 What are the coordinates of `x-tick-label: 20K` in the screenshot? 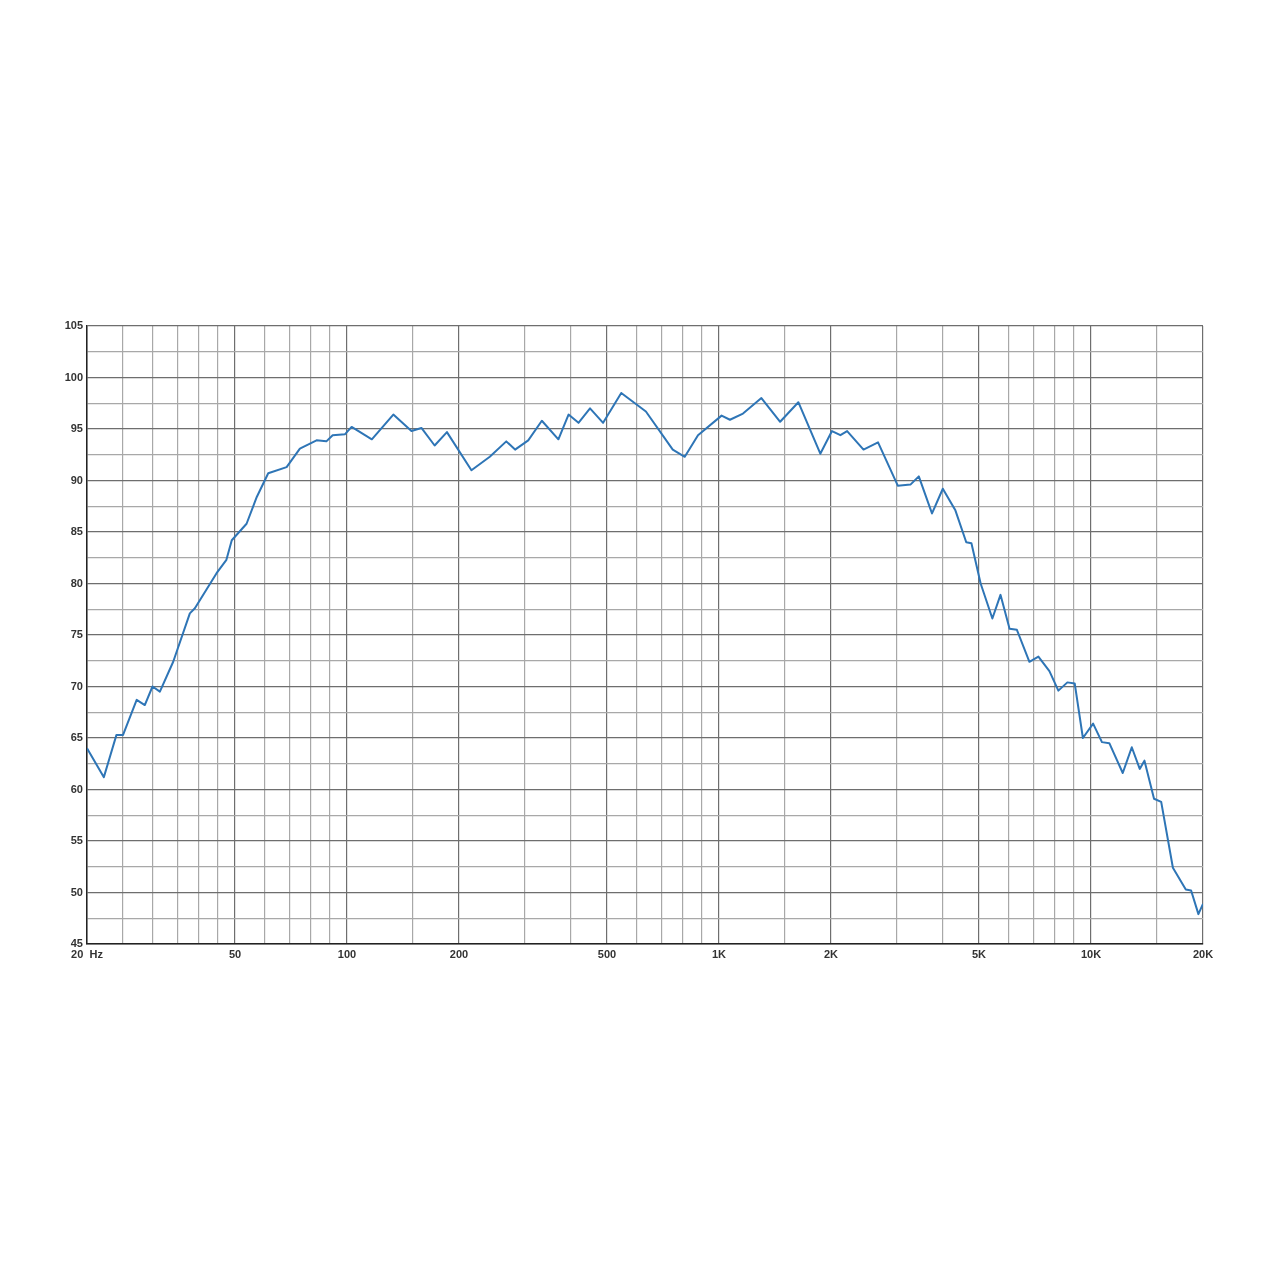 It's located at (1203, 953).